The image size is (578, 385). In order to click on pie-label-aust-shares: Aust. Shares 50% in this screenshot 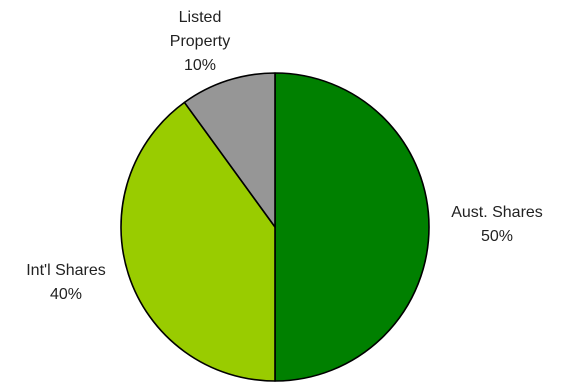, I will do `click(497, 224)`.